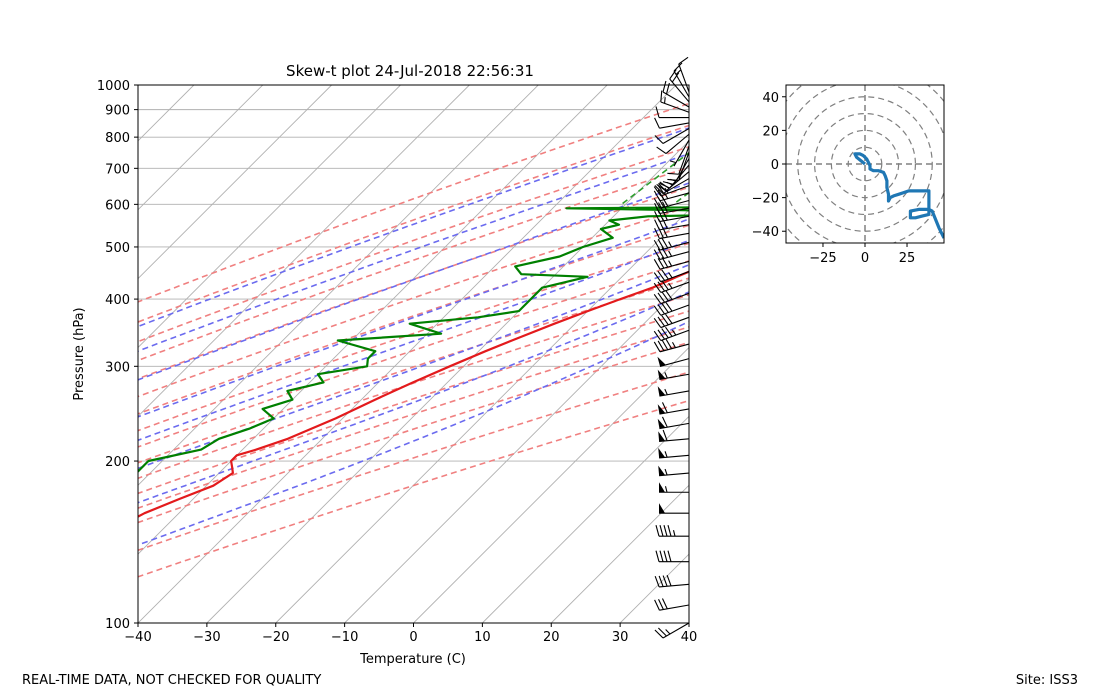 The image size is (1100, 700). What do you see at coordinates (117, 462) in the screenshot?
I see `y-tick-label: 200` at bounding box center [117, 462].